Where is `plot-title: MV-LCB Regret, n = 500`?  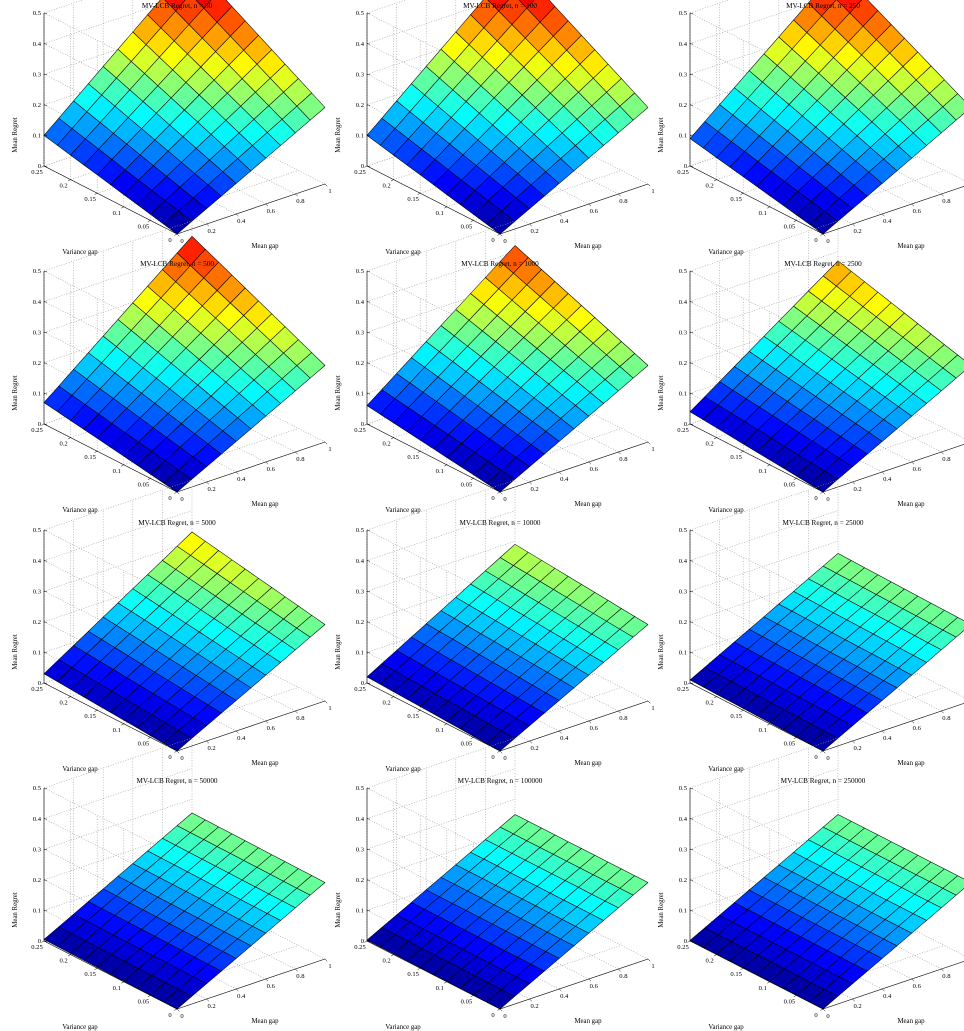
plot-title: MV-LCB Regret, n = 500 is located at coordinates (177, 264).